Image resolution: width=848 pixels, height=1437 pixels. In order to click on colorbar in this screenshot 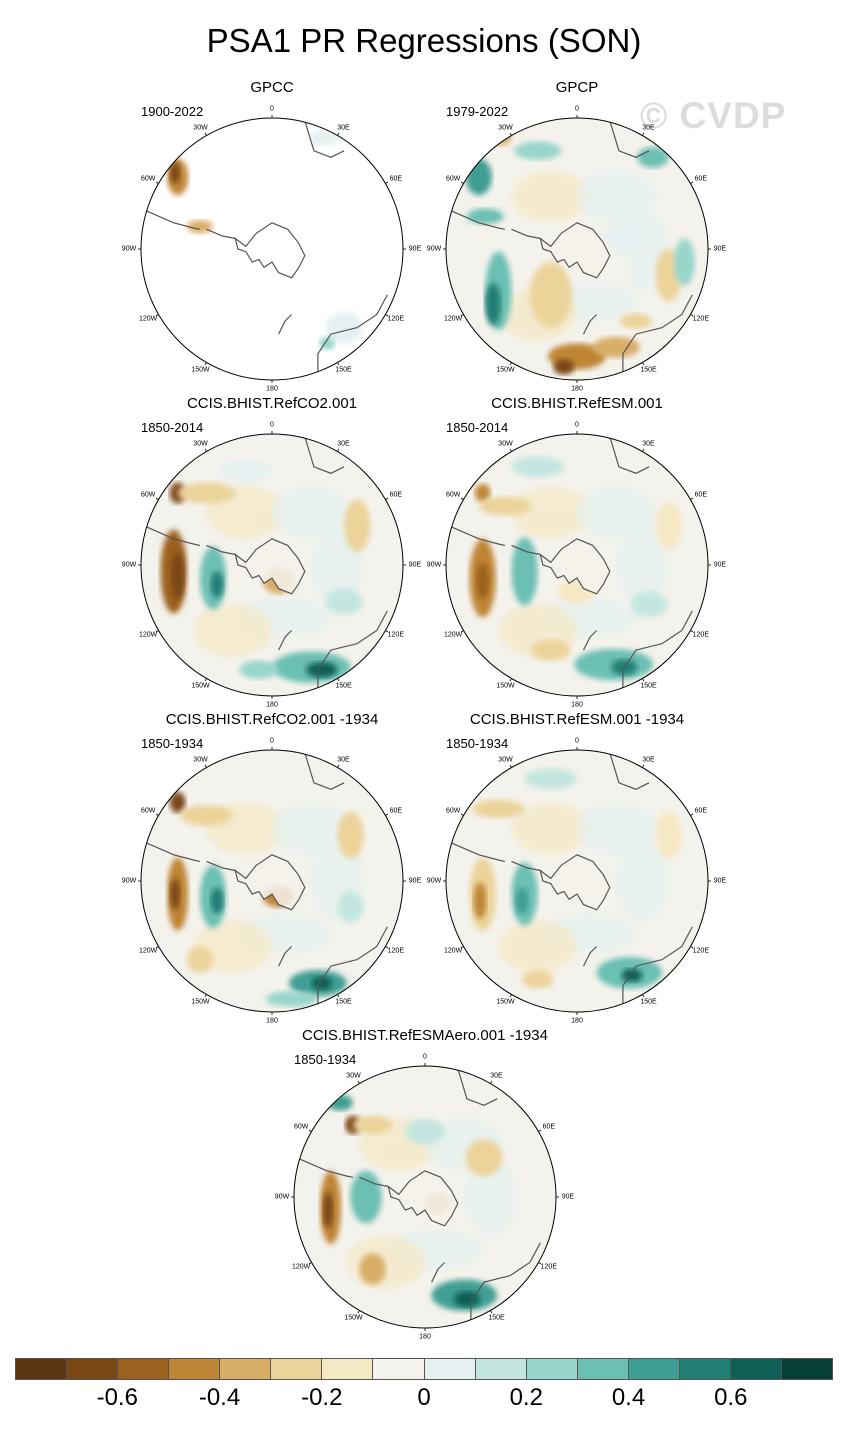, I will do `click(424, 1369)`.